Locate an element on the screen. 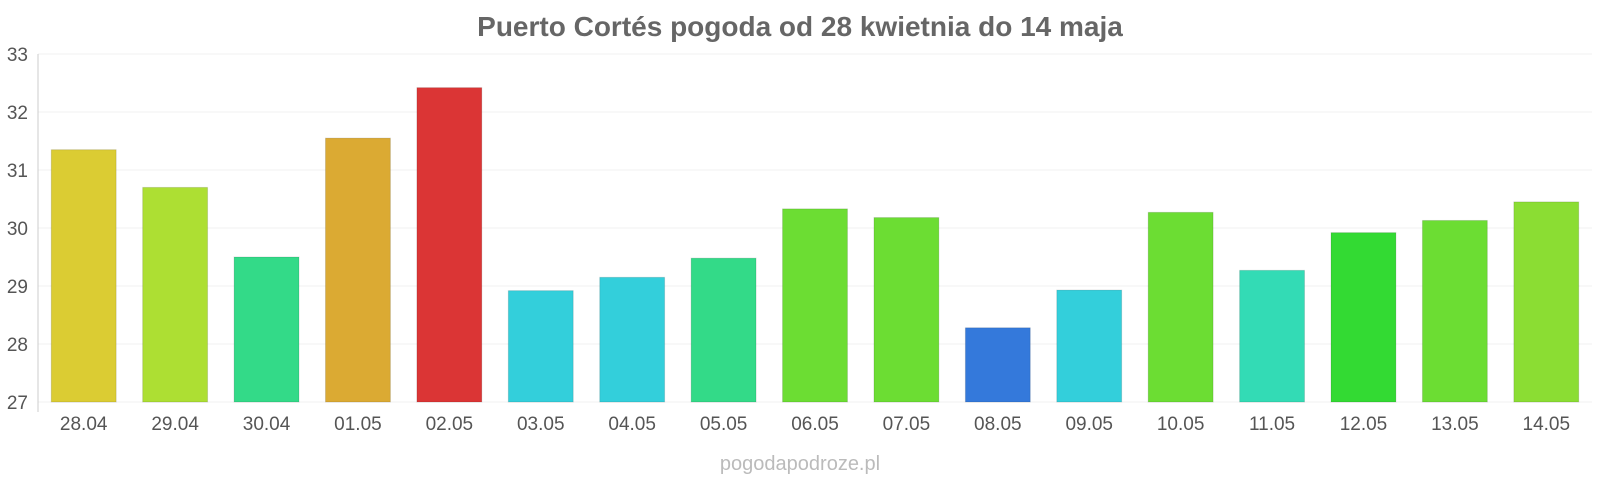 The image size is (1600, 480). x-tick-label: 29.04 is located at coordinates (175, 424).